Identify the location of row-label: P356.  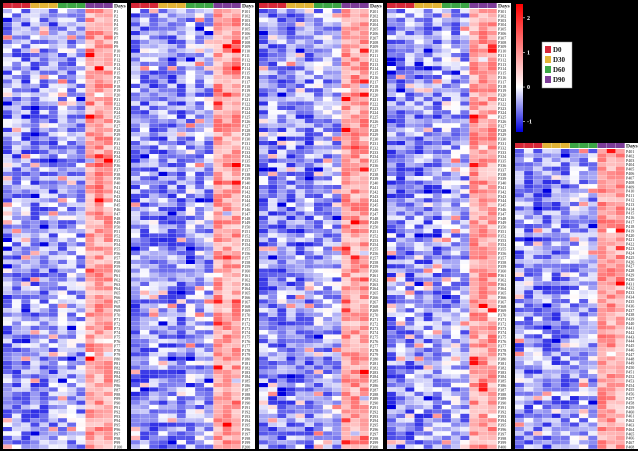
(502, 253).